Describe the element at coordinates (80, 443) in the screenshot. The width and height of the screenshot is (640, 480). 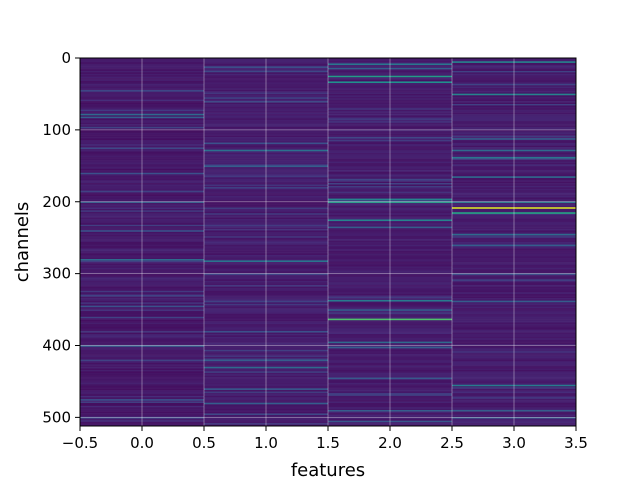
I see `x-tick-label: −0.5` at that location.